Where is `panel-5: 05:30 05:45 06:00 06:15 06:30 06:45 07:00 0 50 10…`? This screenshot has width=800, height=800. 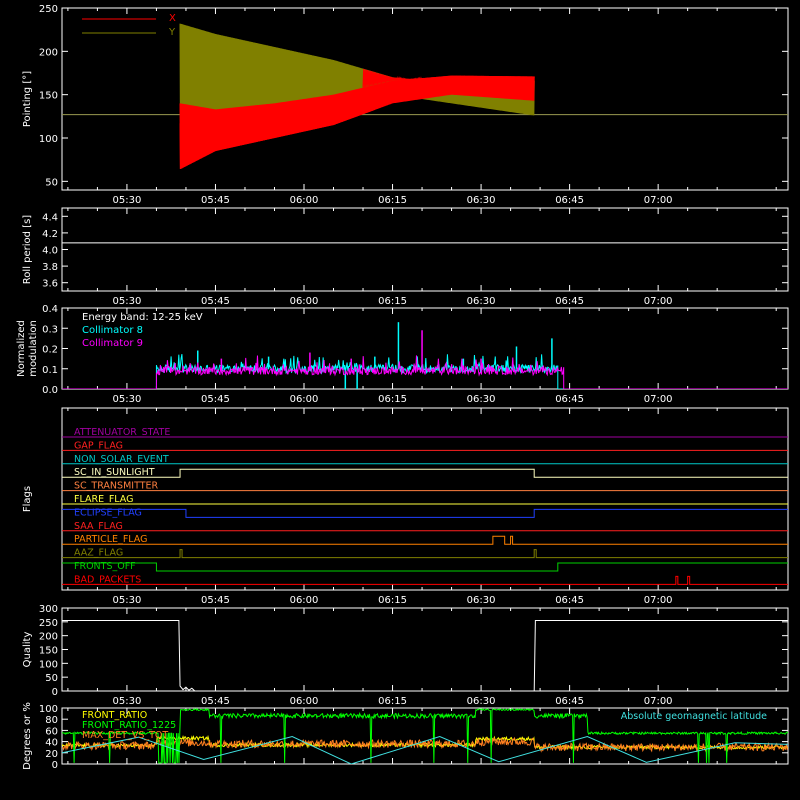
panel-5: 05:30 05:45 06:00 06:15 06:30 06:45 07:00 0 50 10… is located at coordinates (405, 655).